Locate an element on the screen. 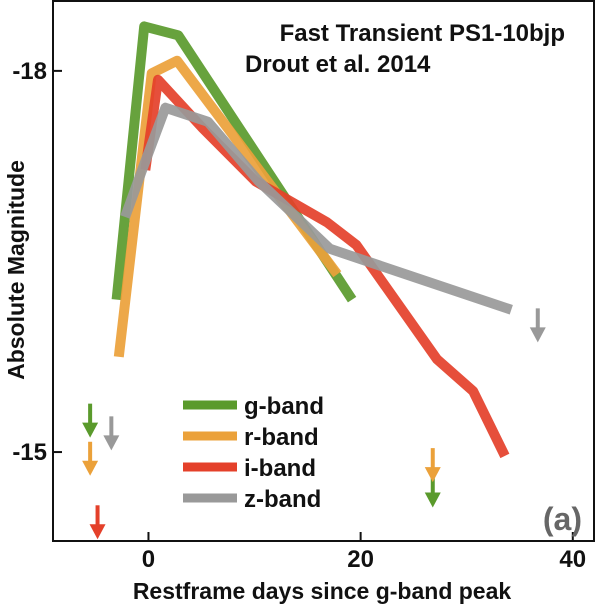  y-axis-label: Absolute Magnitude is located at coordinates (16, 270).